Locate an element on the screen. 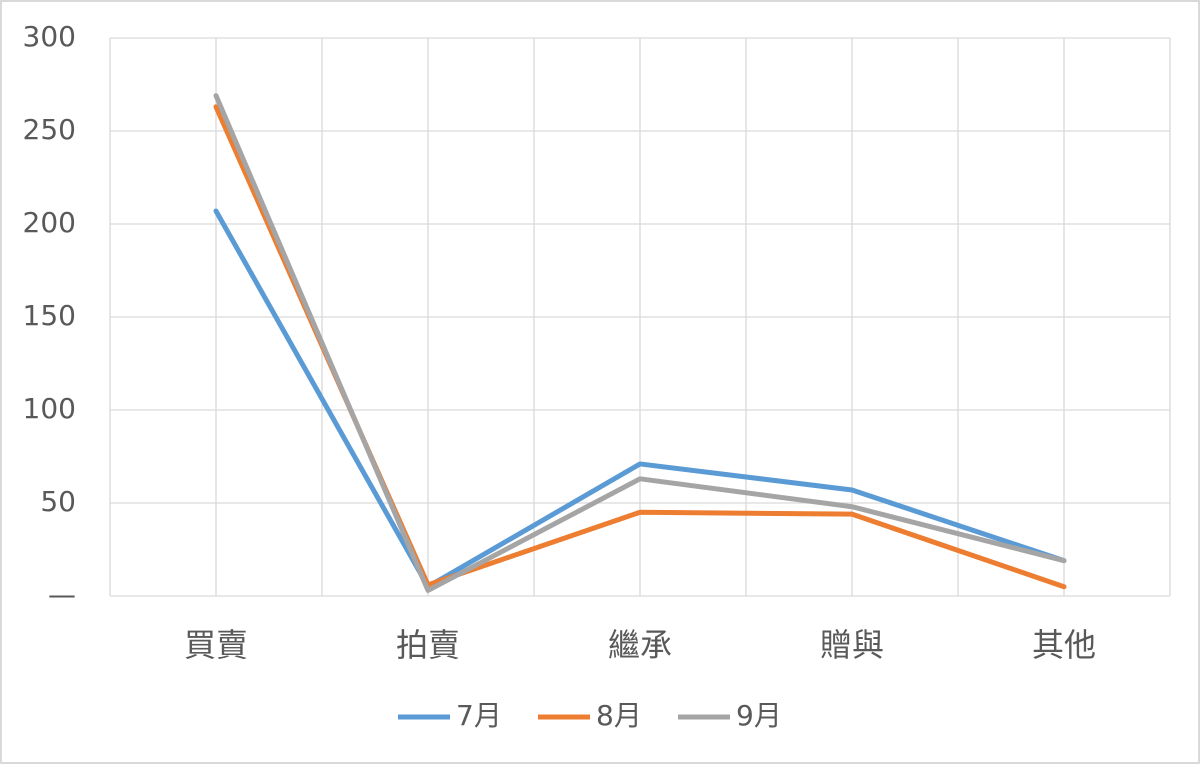 This screenshot has height=764, width=1200. legend-label: 8月 is located at coordinates (619, 715).